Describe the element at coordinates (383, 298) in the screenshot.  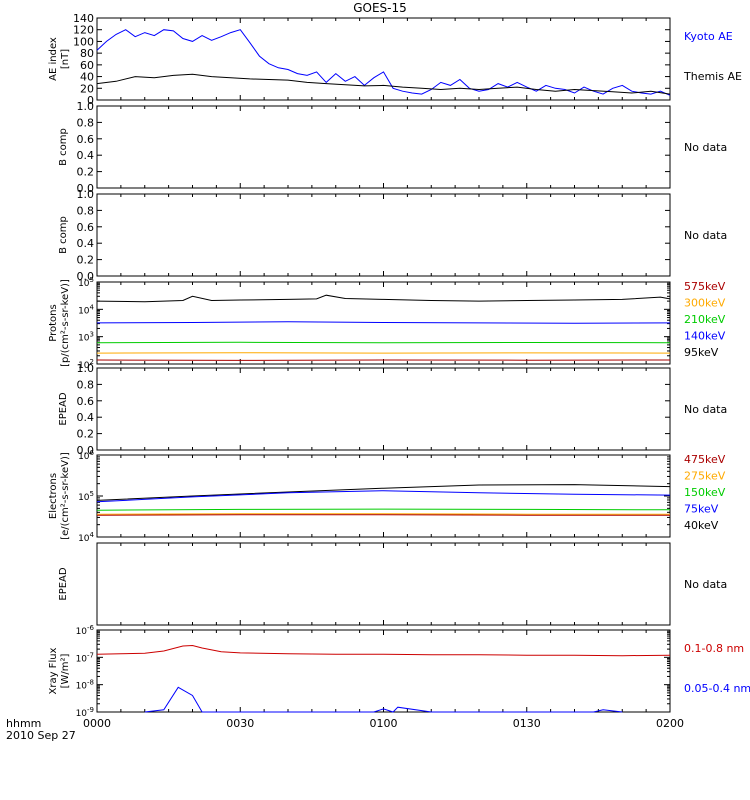
I see `series-line-95kev` at that location.